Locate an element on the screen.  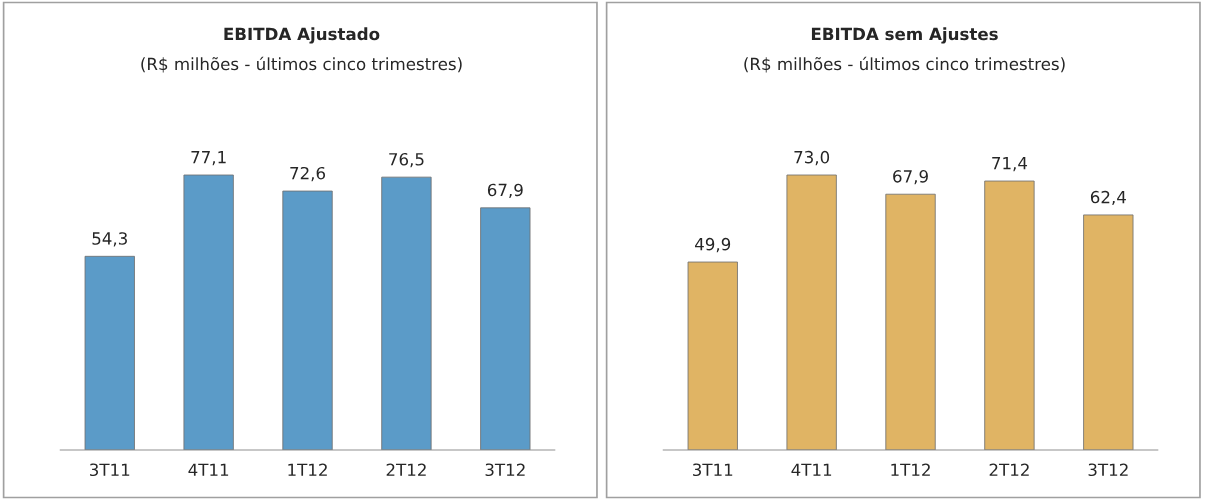
chart-title: EBITDA Ajustado is located at coordinates (302, 35).